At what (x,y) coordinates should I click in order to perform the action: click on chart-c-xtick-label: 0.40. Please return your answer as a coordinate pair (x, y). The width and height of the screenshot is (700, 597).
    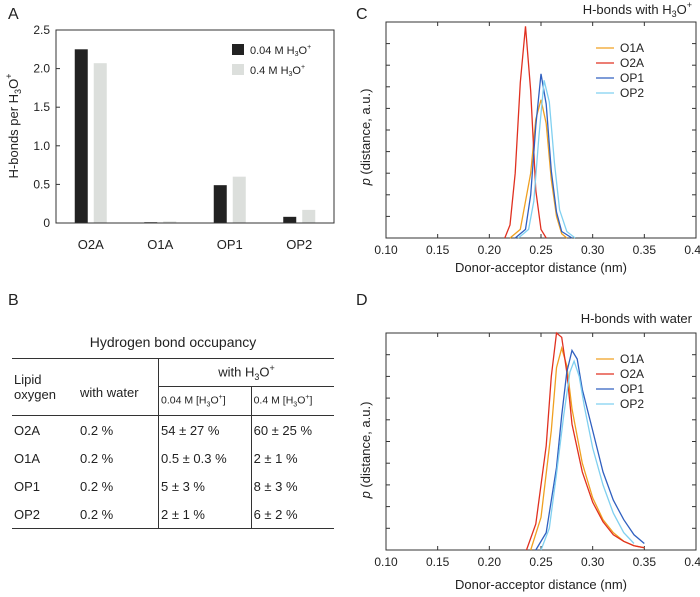
    Looking at the image, I should click on (692, 250).